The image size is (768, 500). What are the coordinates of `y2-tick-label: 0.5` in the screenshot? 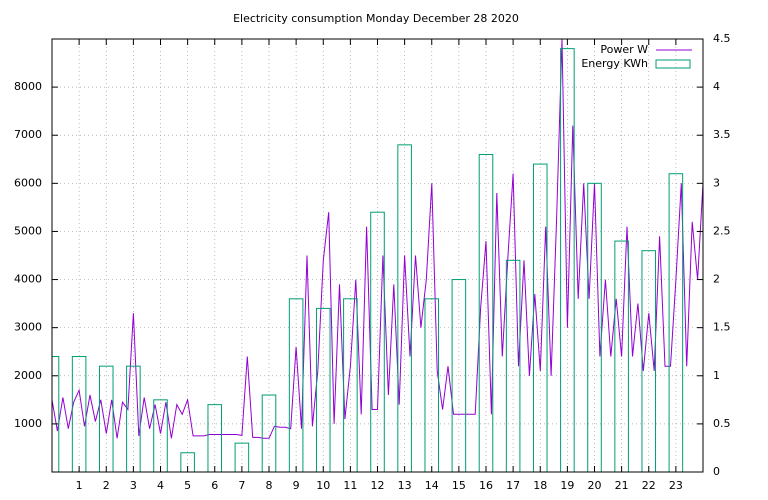 It's located at (722, 423).